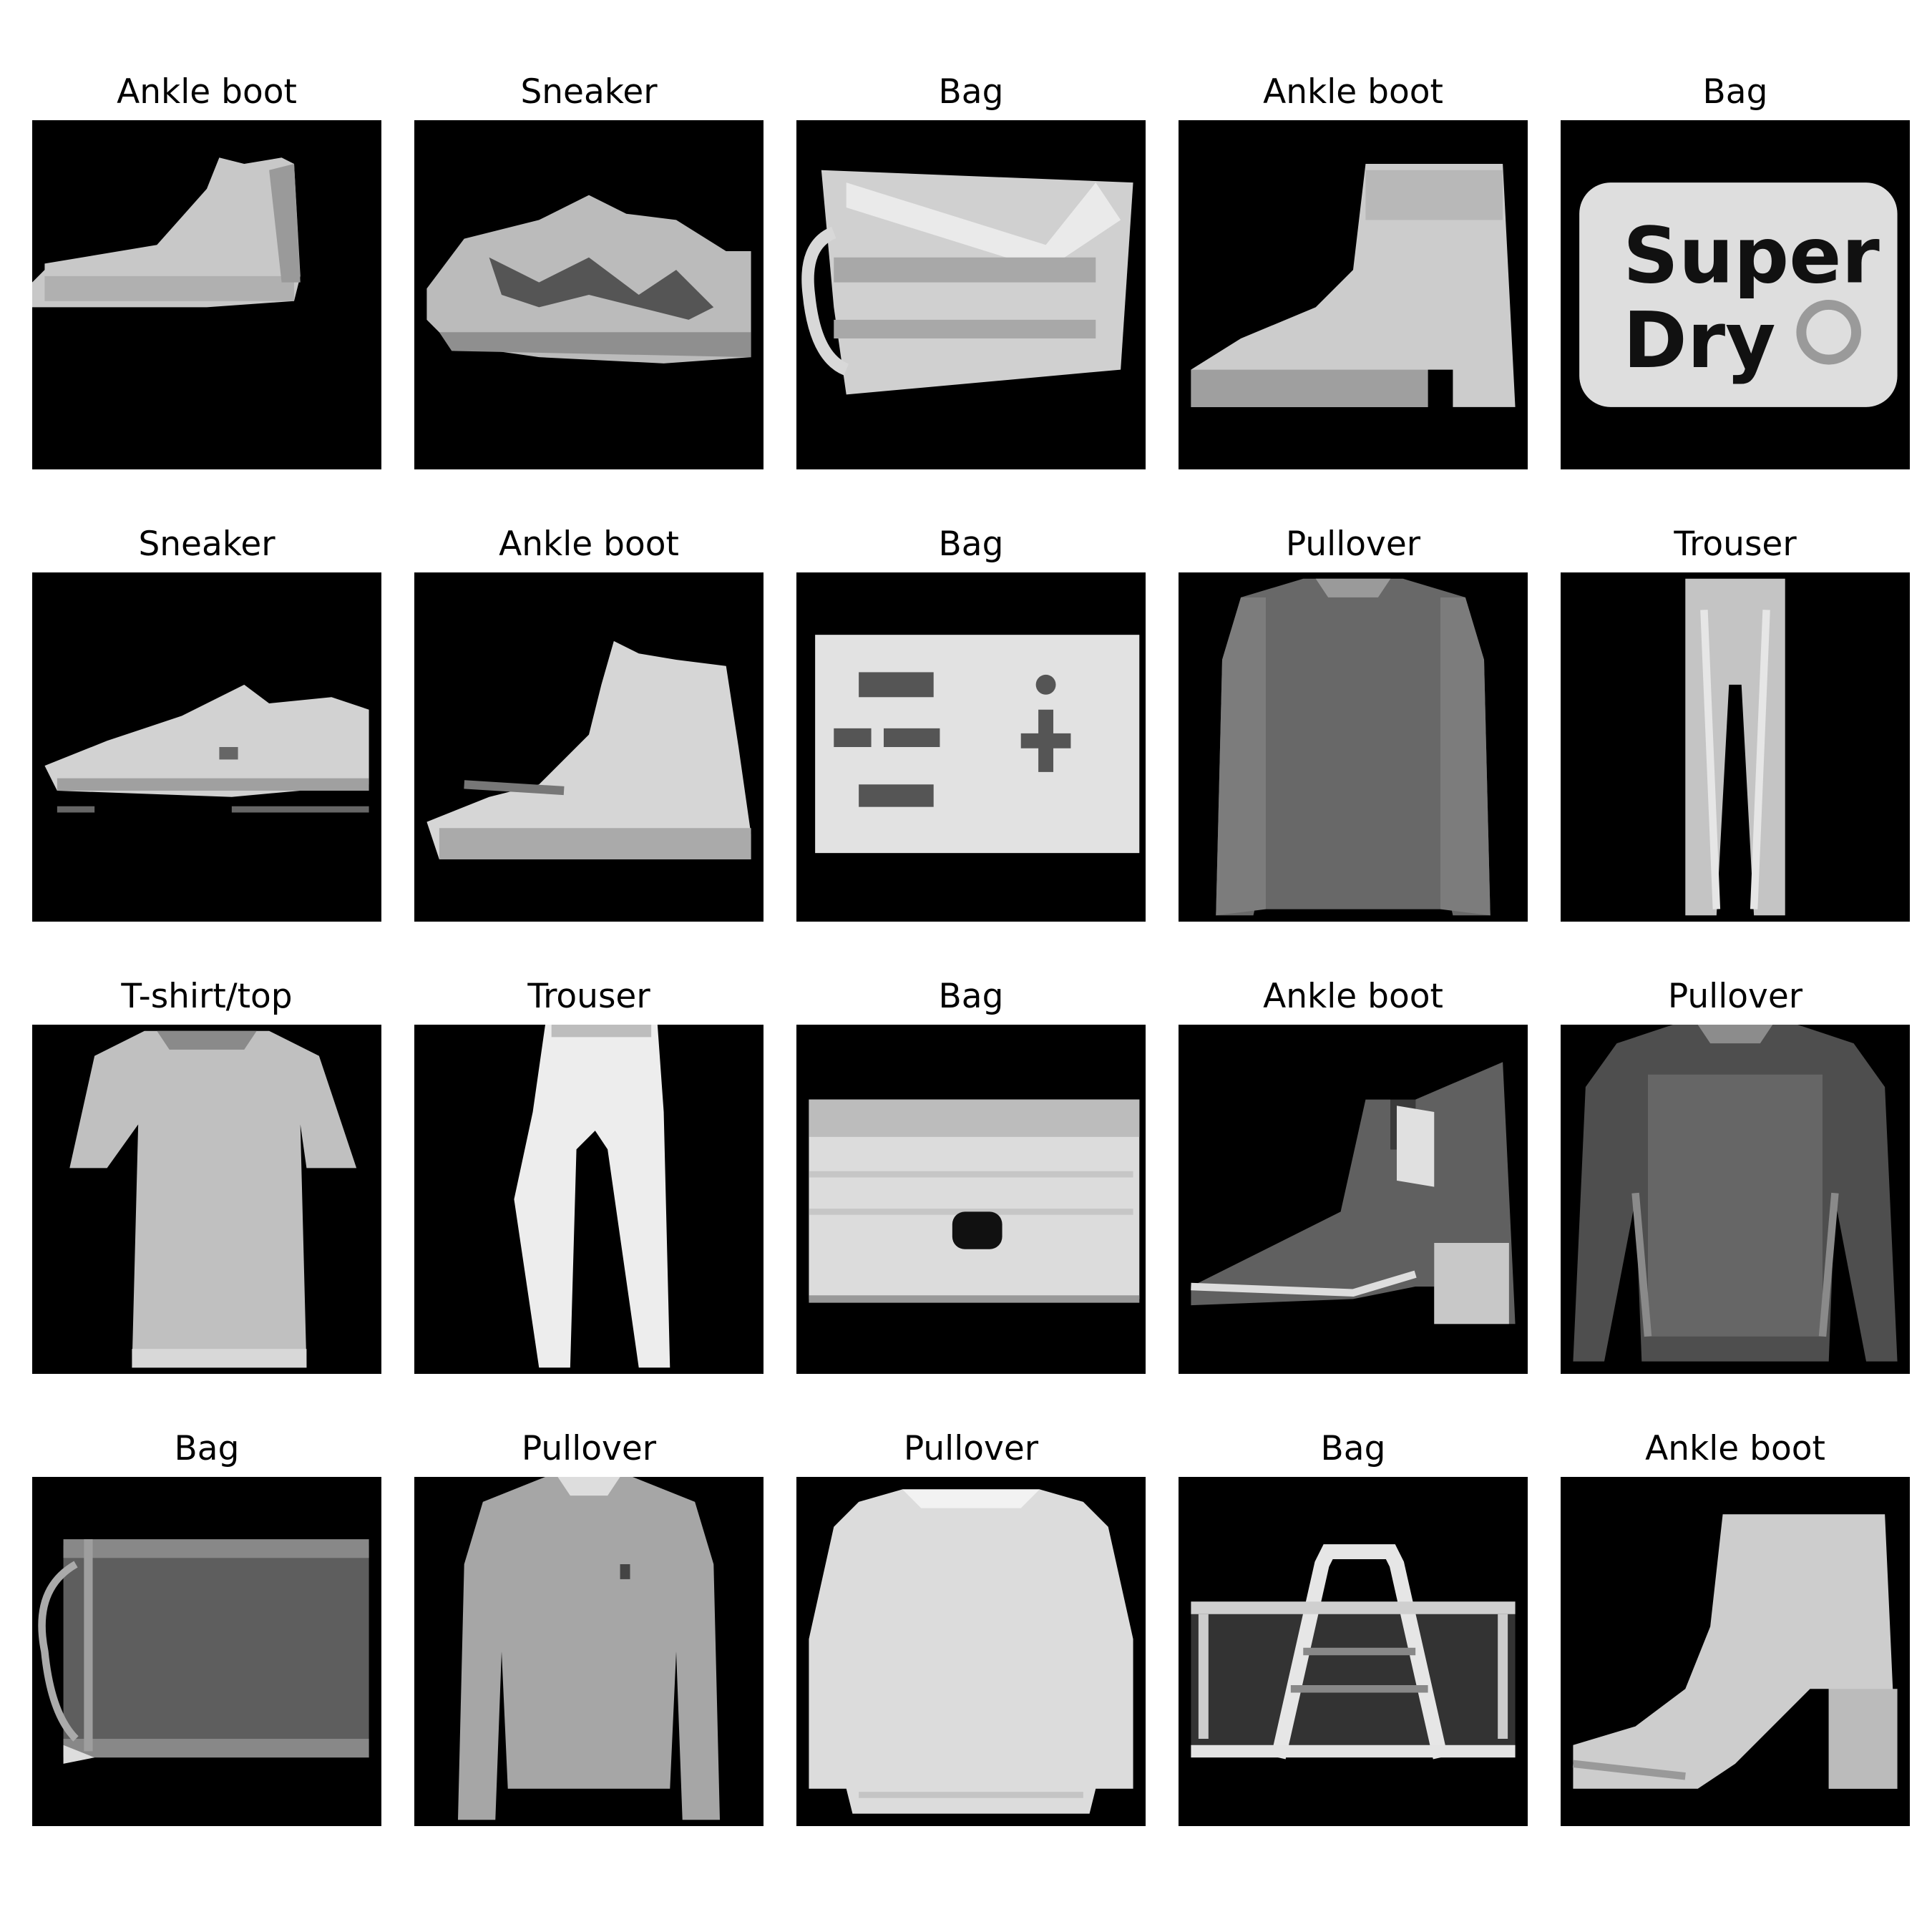  I want to click on cell-title: T-shirt/top, so click(207, 996).